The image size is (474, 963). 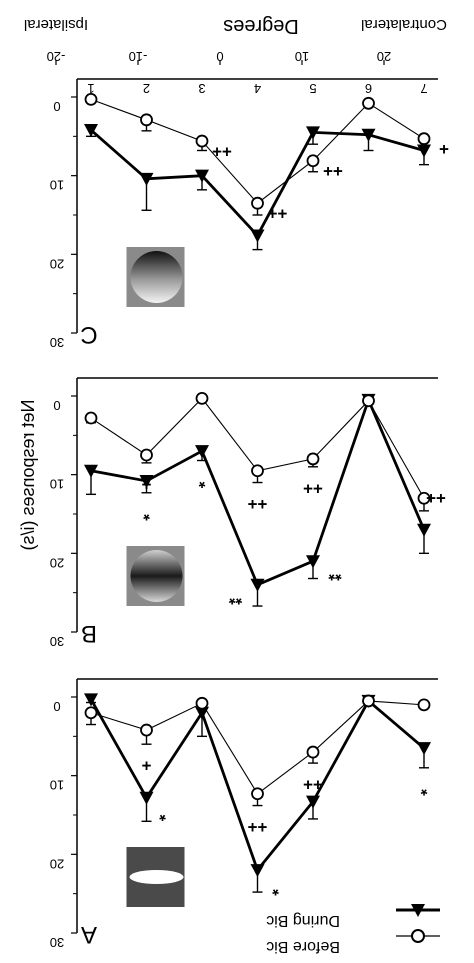 What do you see at coordinates (28, 474) in the screenshot?
I see `y-axis-label: Net responses (i/s)` at bounding box center [28, 474].